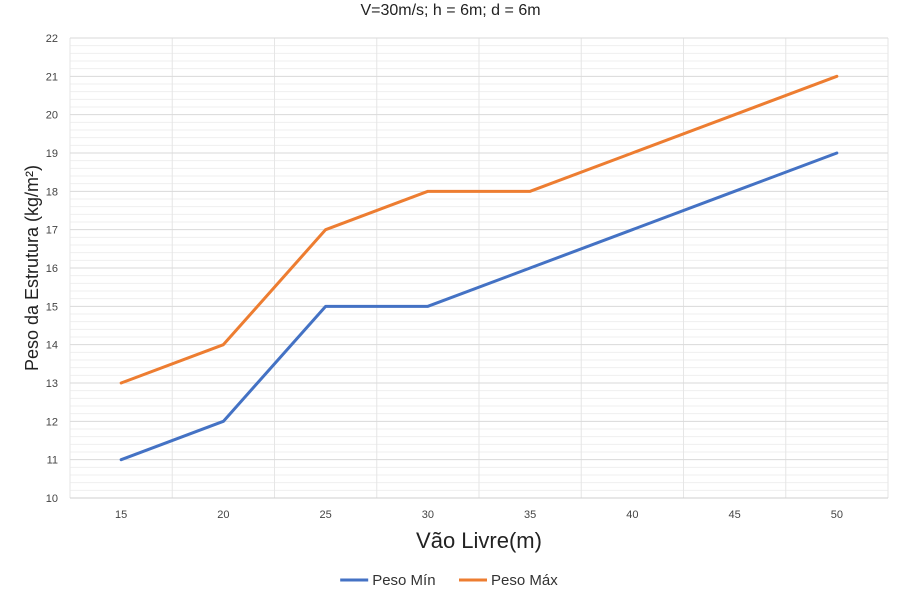  Describe the element at coordinates (52, 422) in the screenshot. I see `y-tick-label: 12` at that location.